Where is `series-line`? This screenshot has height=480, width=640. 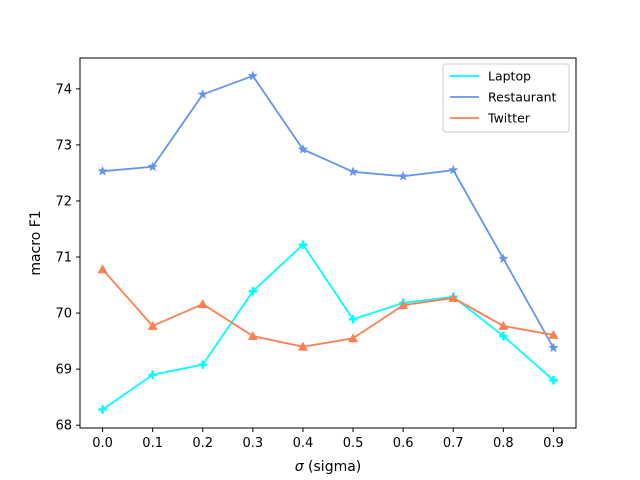 series-line is located at coordinates (327, 308).